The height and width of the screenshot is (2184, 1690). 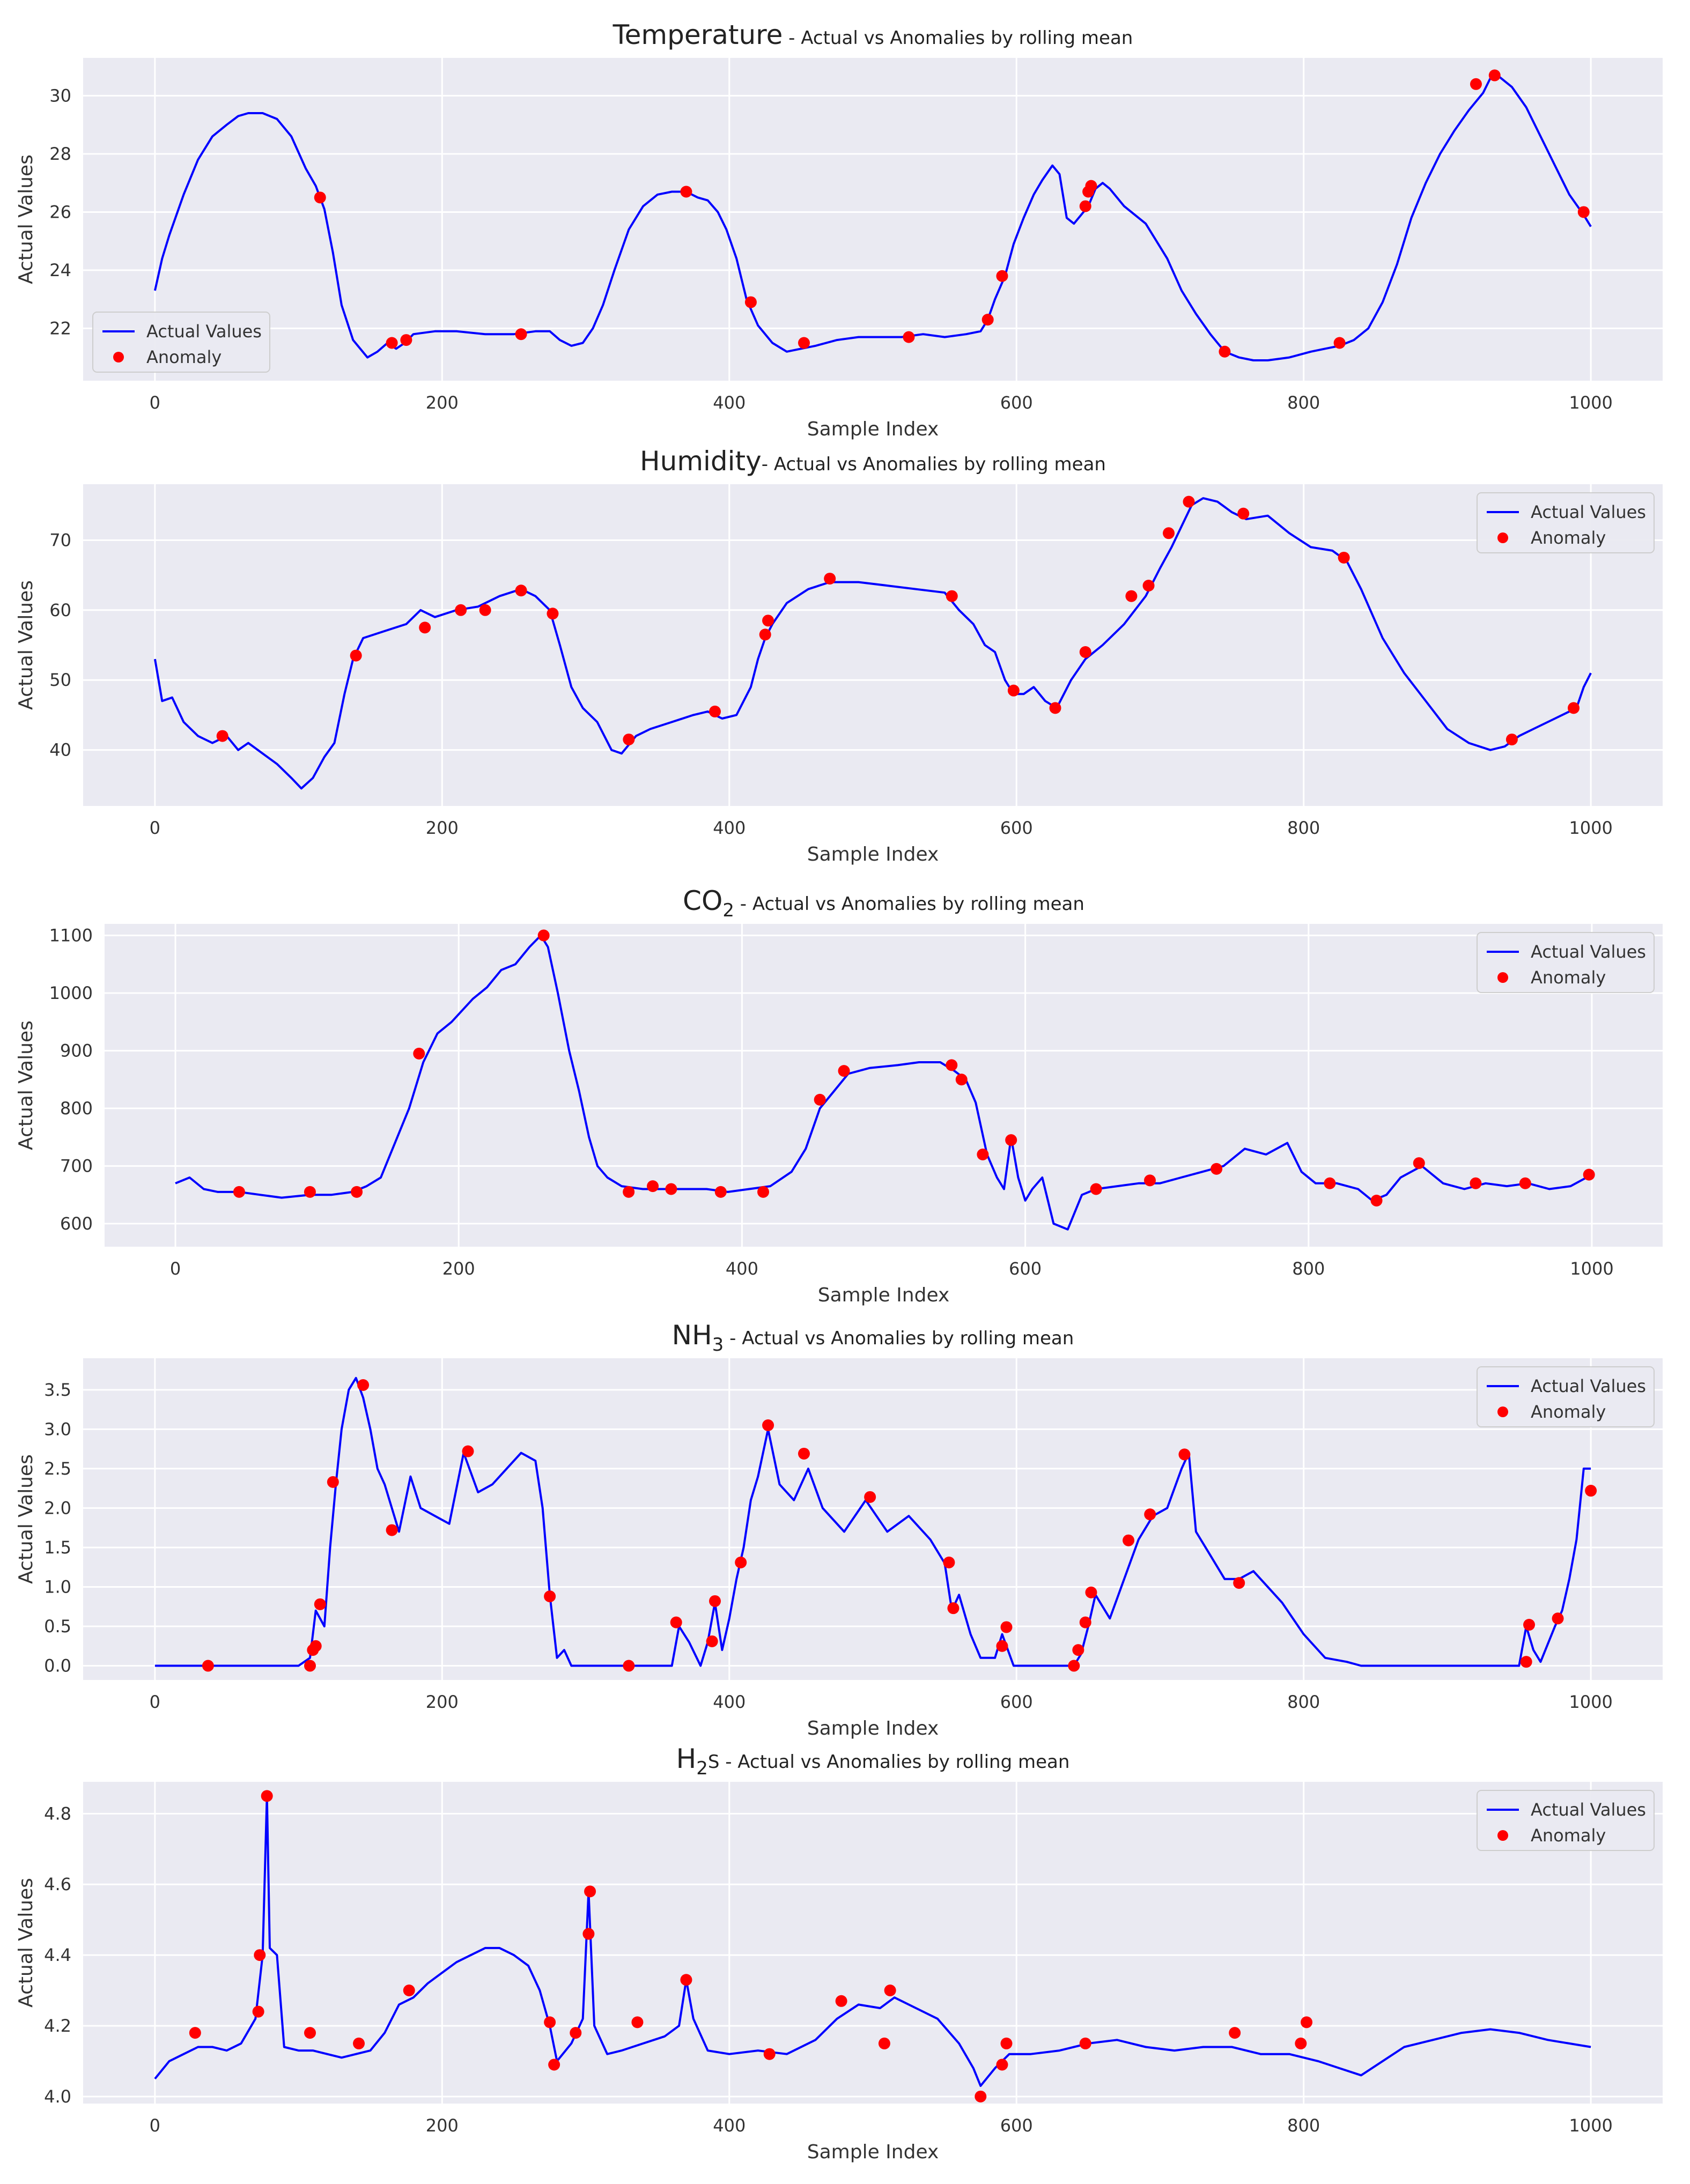 I want to click on y-tick-label: 1000, so click(x=71, y=993).